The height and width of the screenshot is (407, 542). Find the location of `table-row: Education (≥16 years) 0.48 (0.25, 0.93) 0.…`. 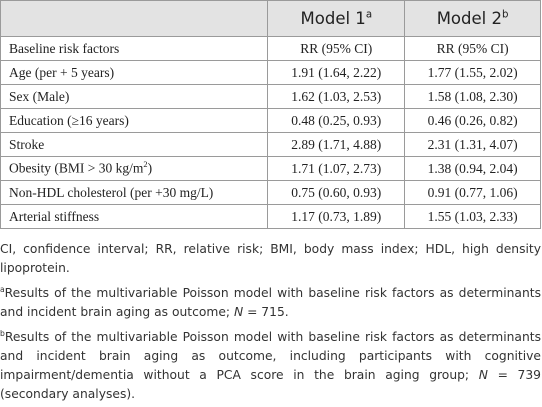

table-row: Education (≥16 years) 0.48 (0.25, 0.93) 0.… is located at coordinates (270, 120).